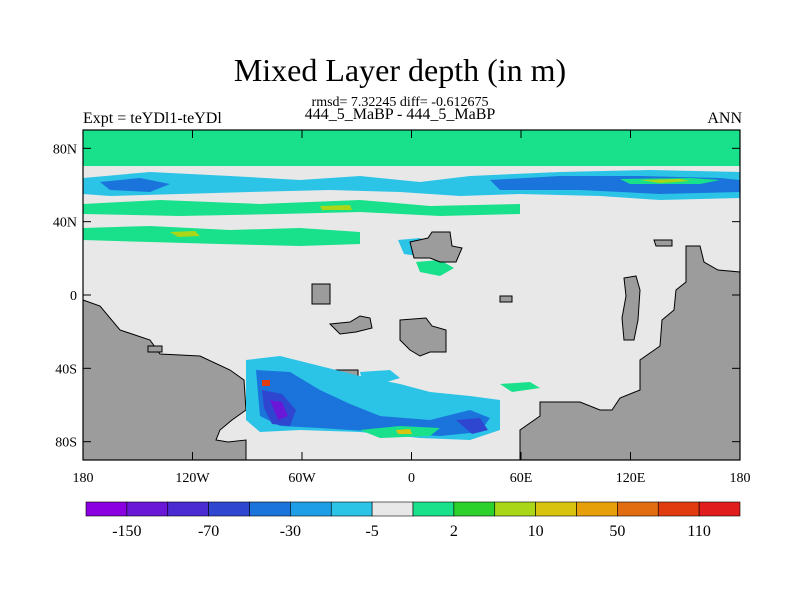 The image size is (800, 600). What do you see at coordinates (435, 268) in the screenshot?
I see `north-atlantic-green` at bounding box center [435, 268].